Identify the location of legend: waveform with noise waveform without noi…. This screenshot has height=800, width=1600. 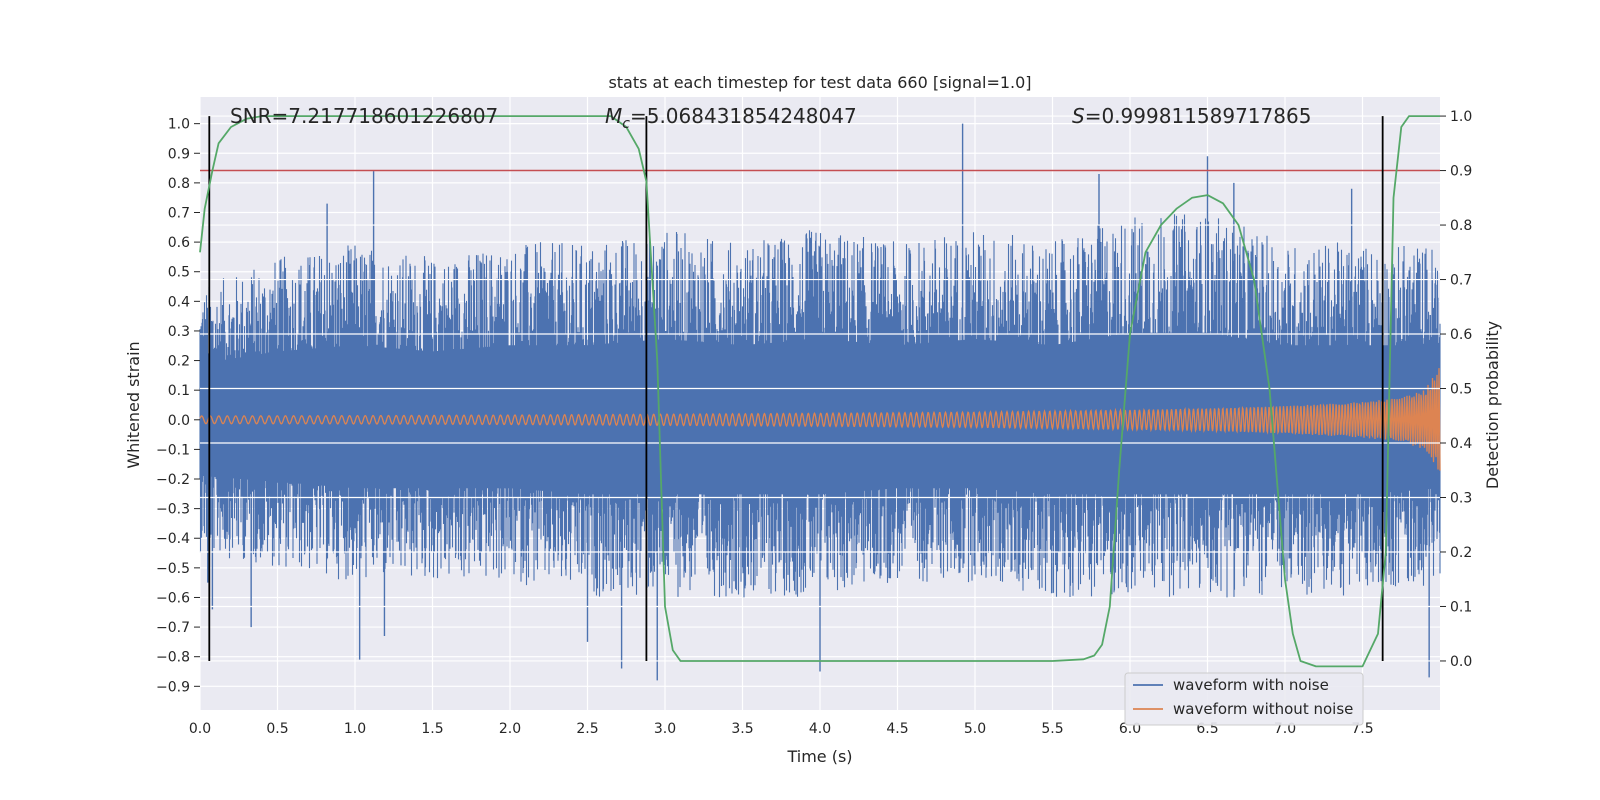
(1244, 699).